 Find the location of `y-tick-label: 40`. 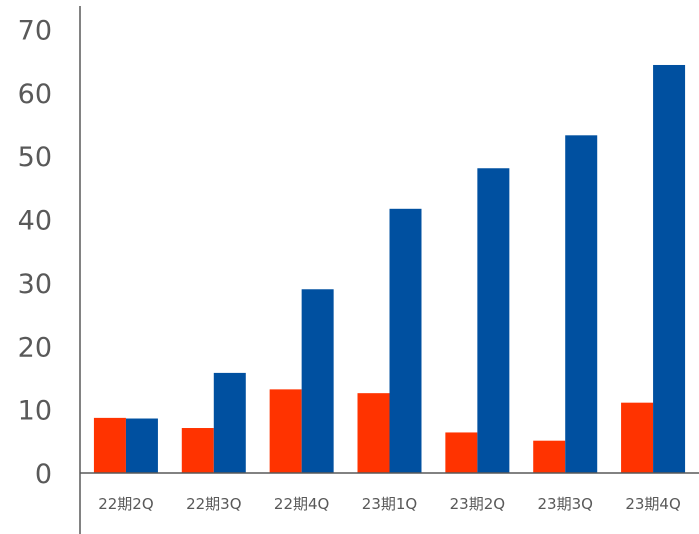

y-tick-label: 40 is located at coordinates (35, 221).